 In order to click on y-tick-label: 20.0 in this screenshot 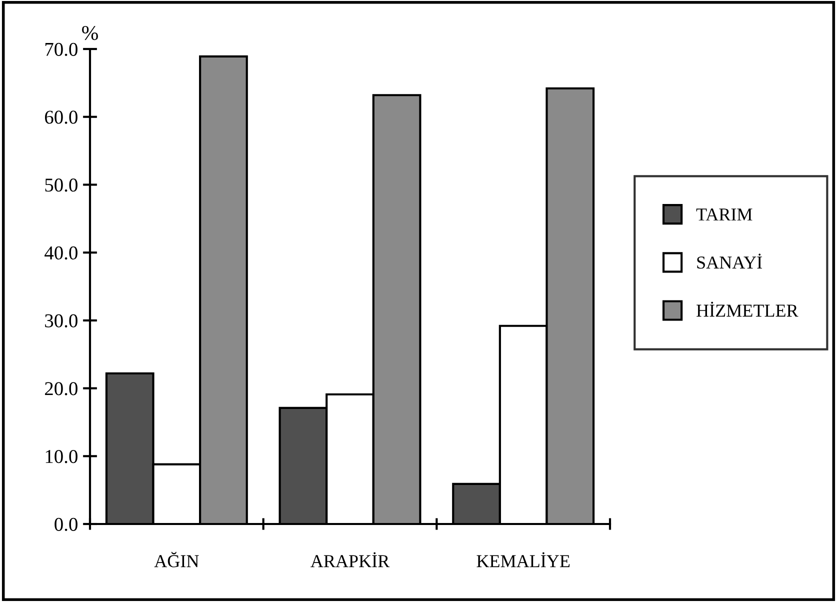, I will do `click(61, 389)`.